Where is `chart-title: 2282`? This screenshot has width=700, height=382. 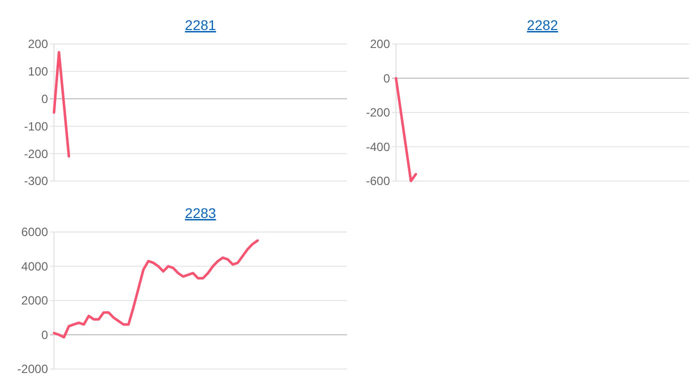 chart-title: 2282 is located at coordinates (542, 25).